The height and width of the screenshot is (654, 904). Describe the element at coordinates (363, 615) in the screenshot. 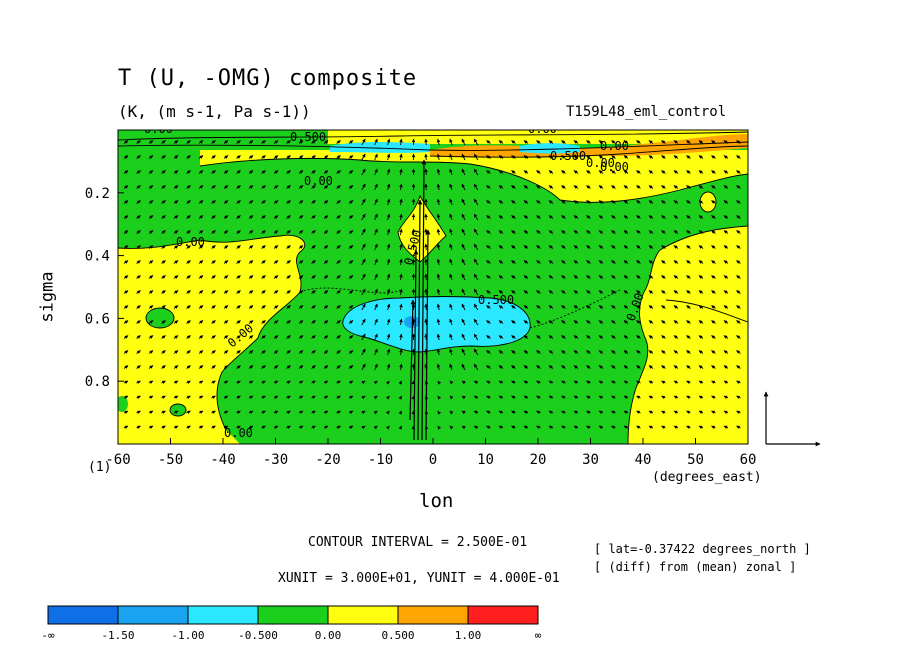

I see `colorbar-bin` at that location.